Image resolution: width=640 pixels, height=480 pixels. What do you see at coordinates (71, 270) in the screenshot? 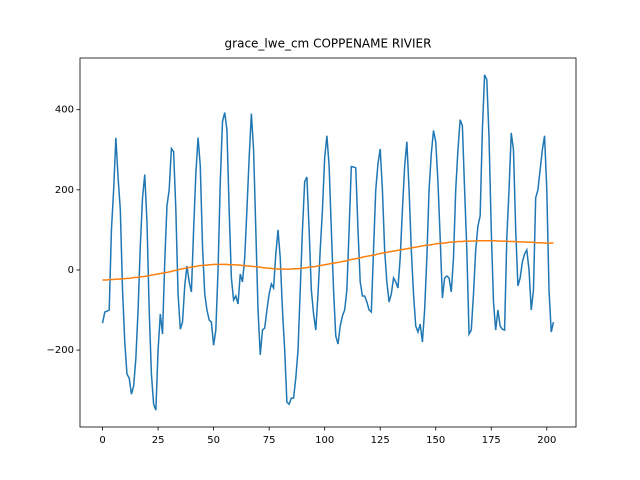
I see `y-tick-label: 0` at bounding box center [71, 270].